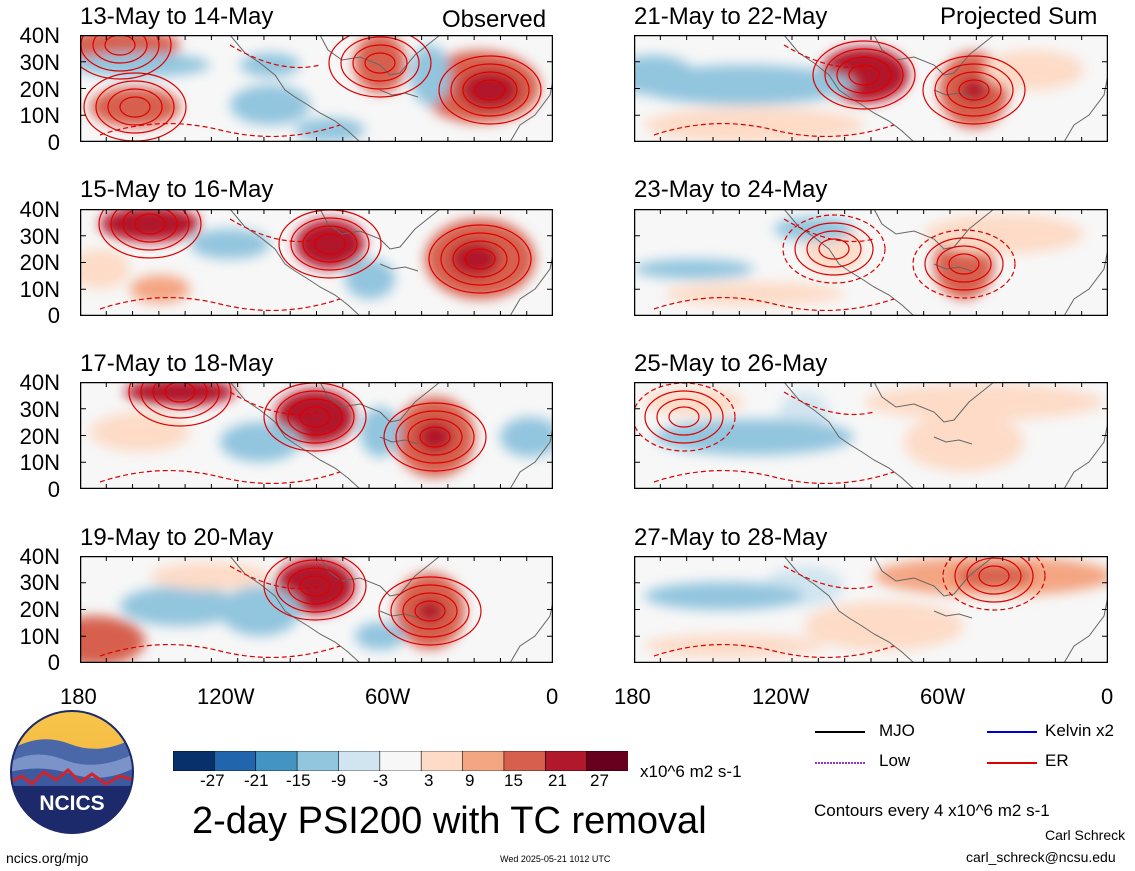 This screenshot has width=1135, height=871. What do you see at coordinates (1012, 763) in the screenshot?
I see `legend-item-er` at bounding box center [1012, 763].